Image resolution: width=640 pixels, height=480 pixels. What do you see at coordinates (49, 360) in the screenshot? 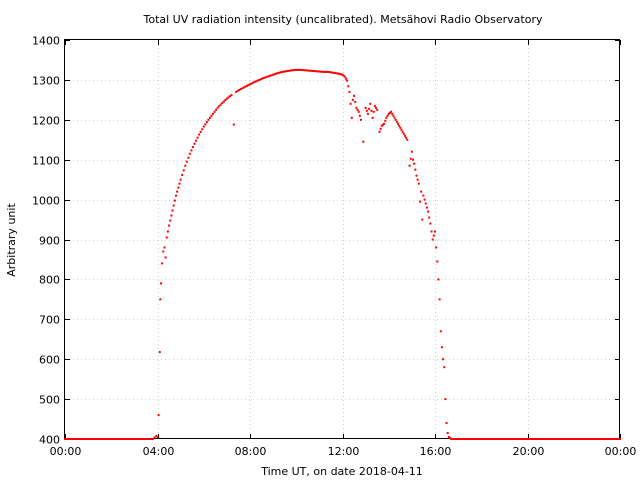
I see `y-tick-label: 600` at bounding box center [49, 360].